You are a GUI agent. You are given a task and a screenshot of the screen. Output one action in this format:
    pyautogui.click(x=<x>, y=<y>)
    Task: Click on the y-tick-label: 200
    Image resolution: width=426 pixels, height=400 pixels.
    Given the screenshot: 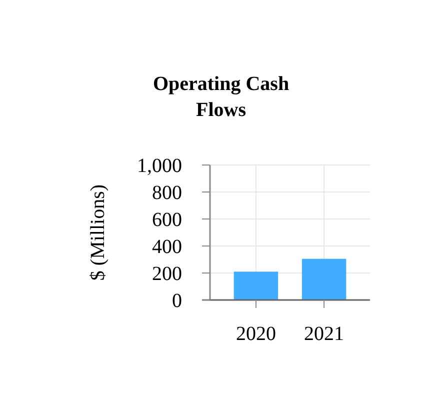 What is the action you would take?
    pyautogui.click(x=167, y=274)
    